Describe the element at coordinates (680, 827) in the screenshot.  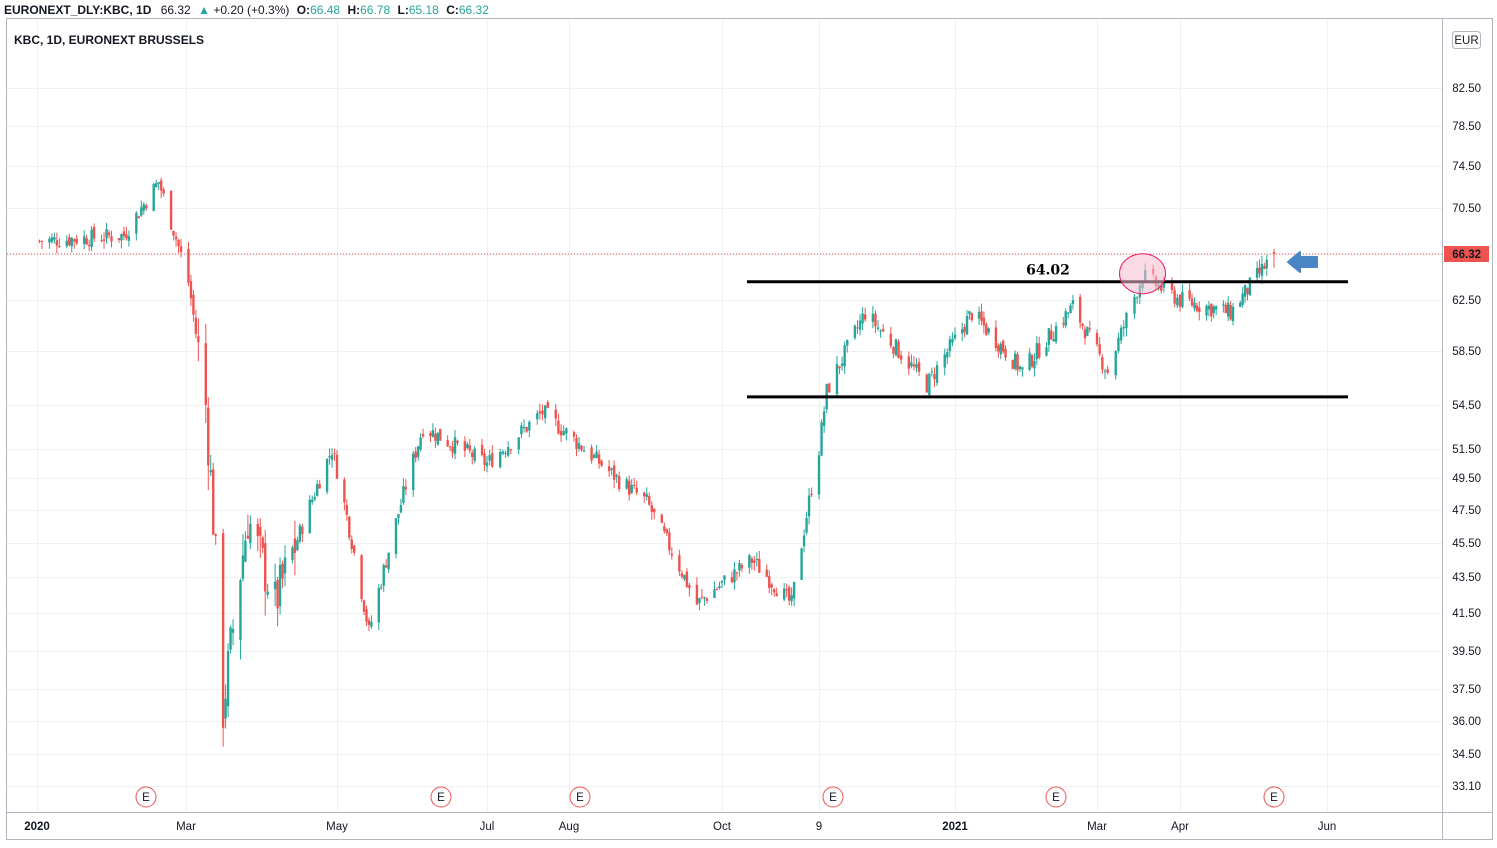
I see `time-axis: 2020 Mar May Jul Aug Oct 9 2021 Mar Apr Jun` at that location.